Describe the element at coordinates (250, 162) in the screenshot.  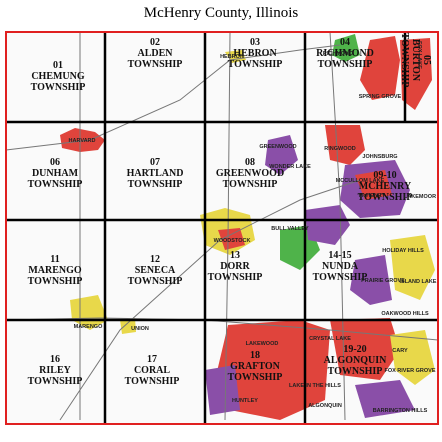
I see `township-label-line: 08` at that location.